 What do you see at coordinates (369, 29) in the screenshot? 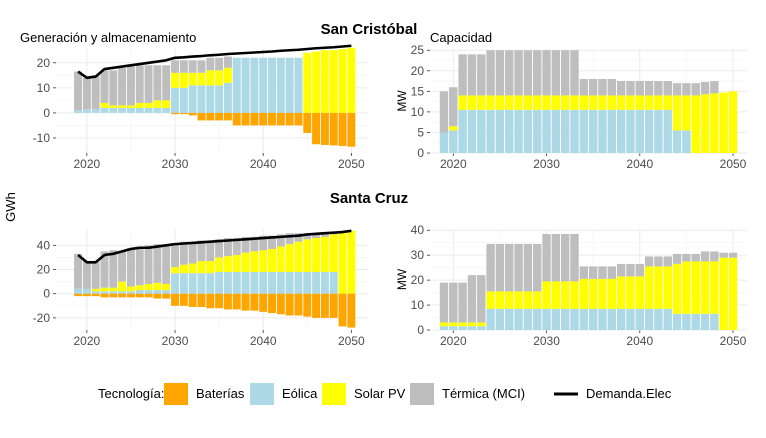
I see `row-title-san-cristobal: San Cristóbal` at bounding box center [369, 29].